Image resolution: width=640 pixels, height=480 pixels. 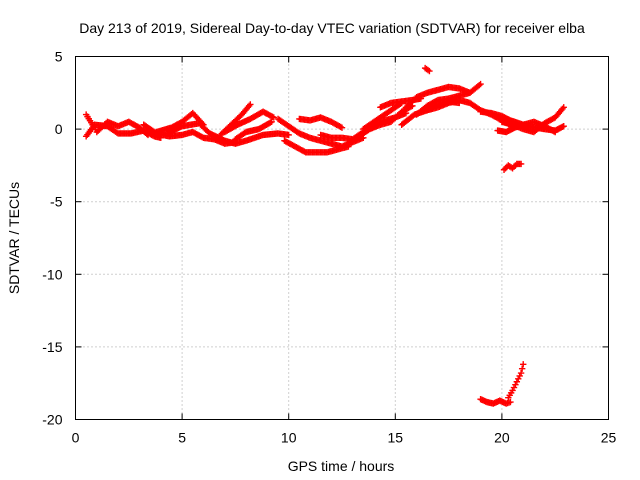 What do you see at coordinates (52, 274) in the screenshot?
I see `y-tick-label: -10` at bounding box center [52, 274].